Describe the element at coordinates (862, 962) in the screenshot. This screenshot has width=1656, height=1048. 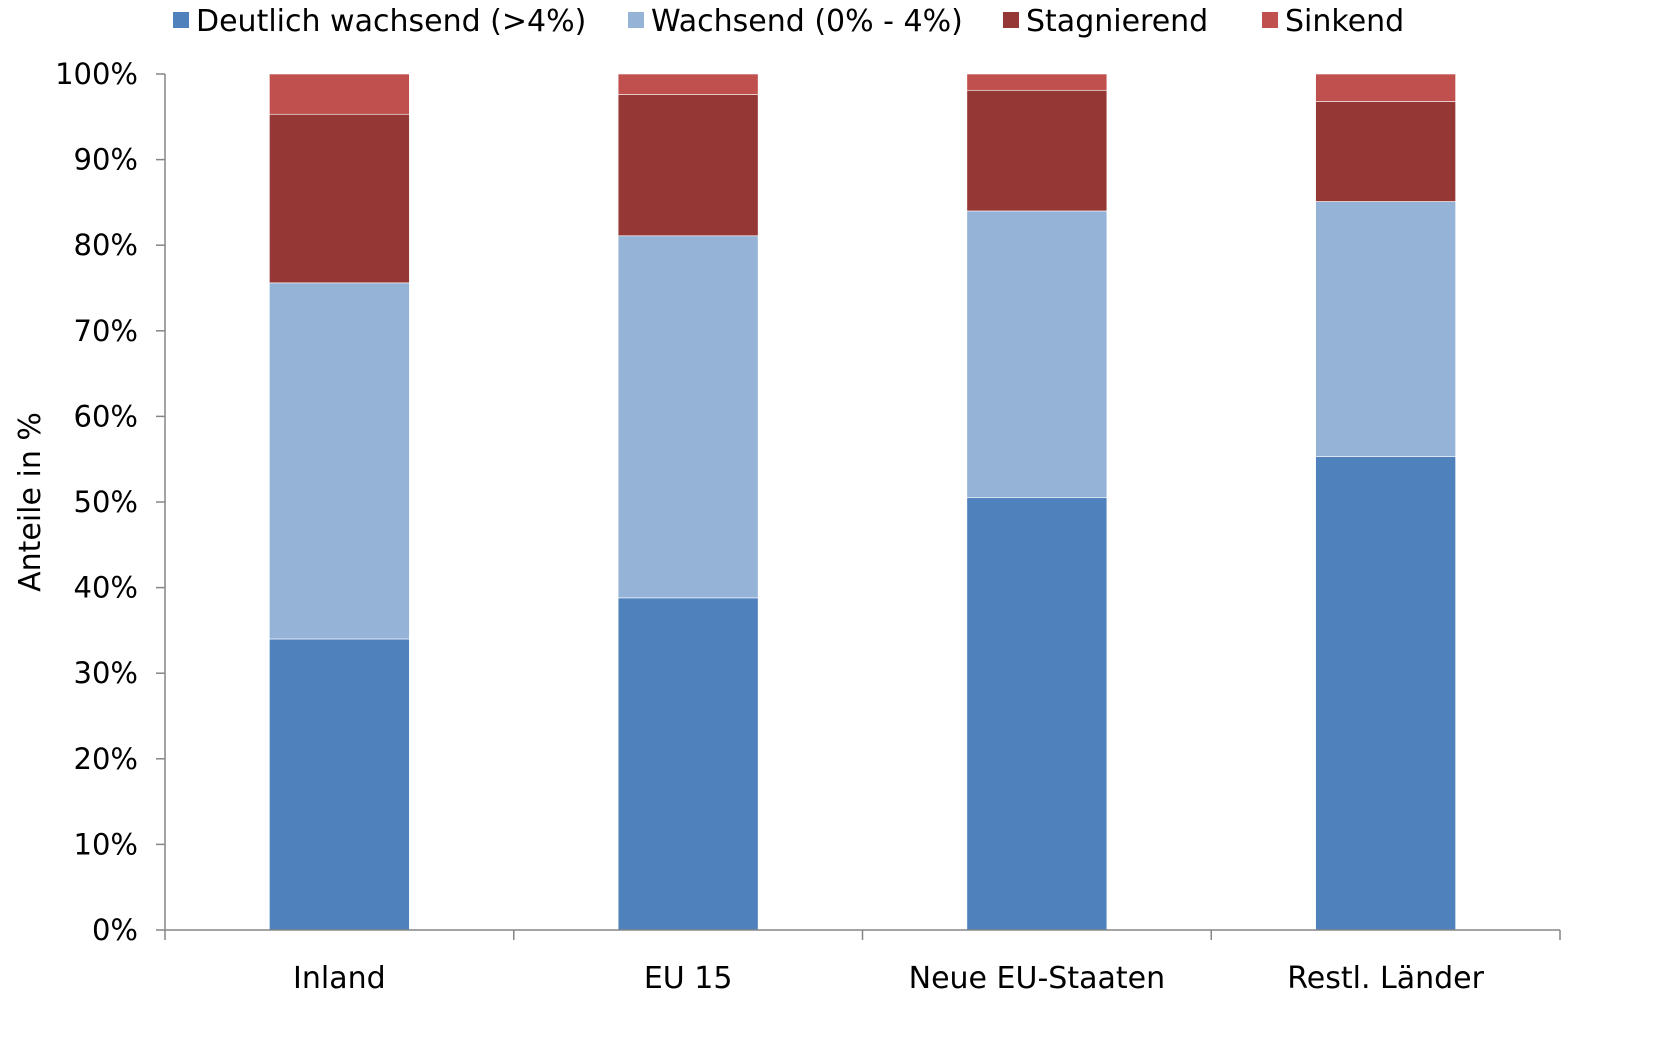
I see `x-axis: Inland EU 15 Neue EU-Staaten Restl. Länder` at that location.